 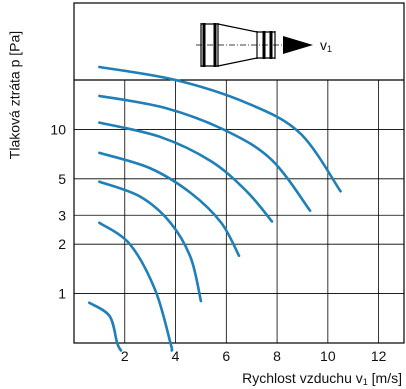 I want to click on y-tick-labels: 1 2 3 5 10, so click(x=58, y=211).